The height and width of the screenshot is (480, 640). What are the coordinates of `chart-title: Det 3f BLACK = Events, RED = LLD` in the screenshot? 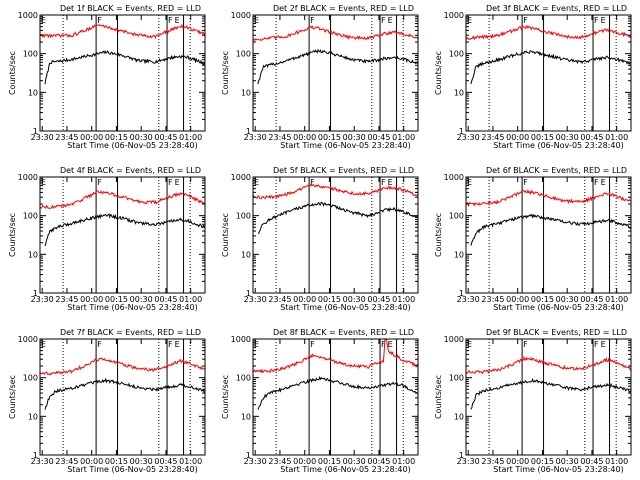 It's located at (556, 8).